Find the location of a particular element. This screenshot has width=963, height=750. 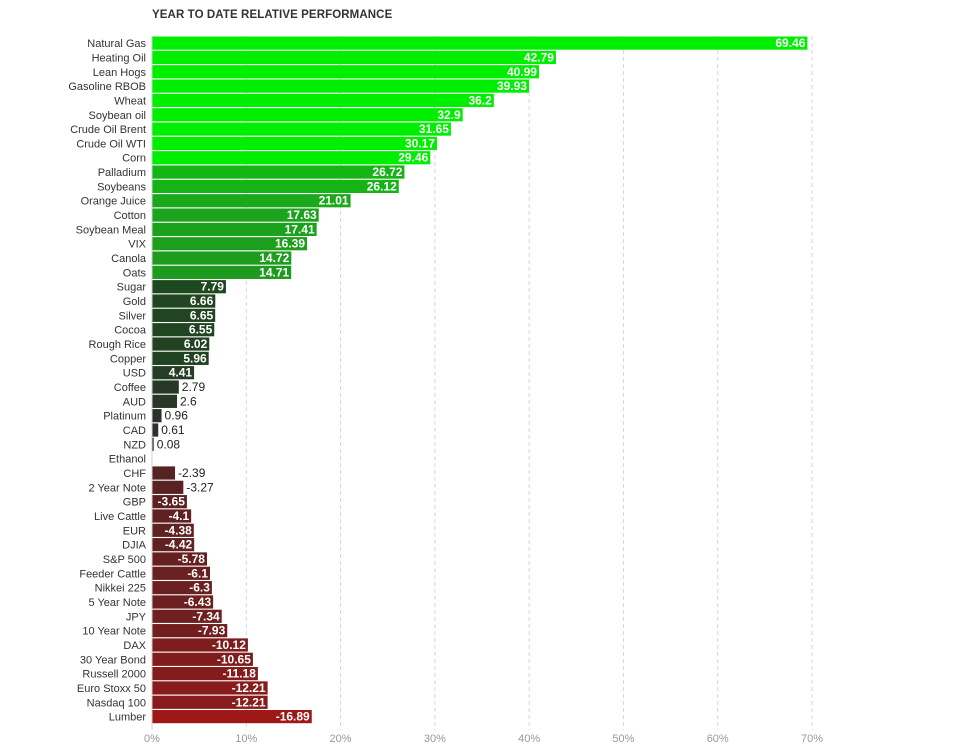

category-label: Rough Rice is located at coordinates (117, 345).